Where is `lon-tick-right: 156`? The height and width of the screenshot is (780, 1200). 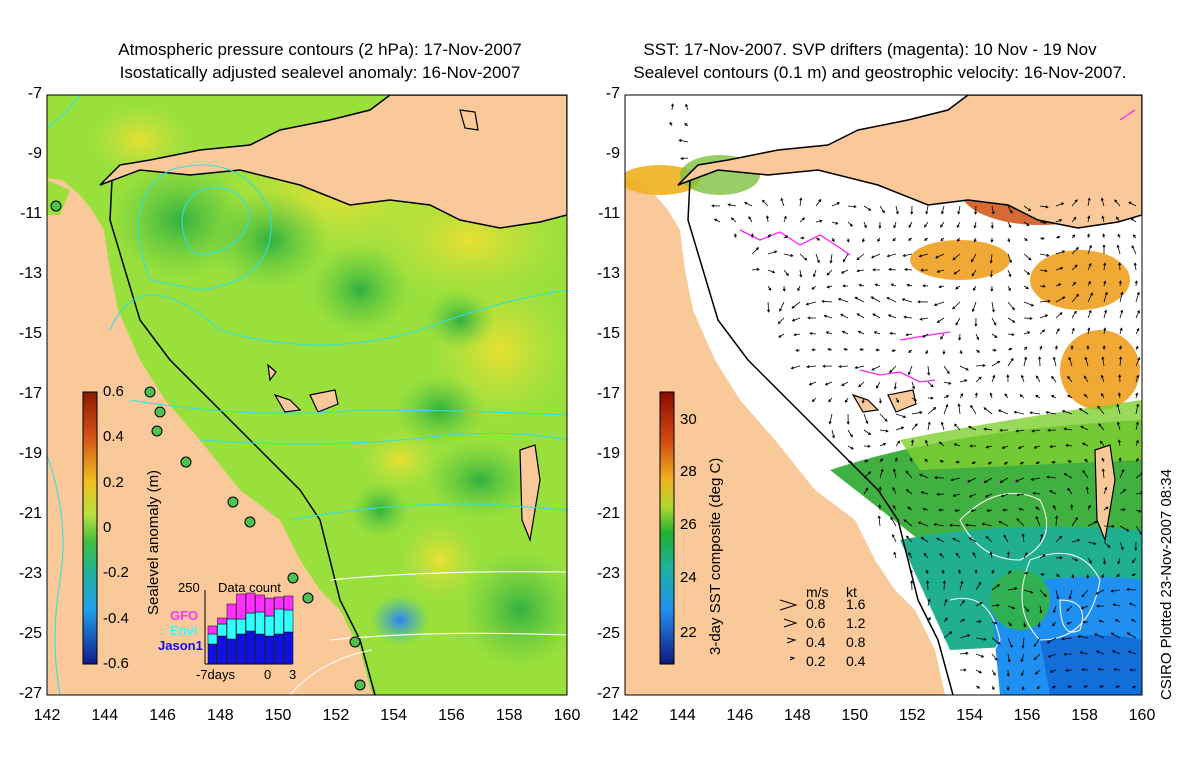
lon-tick-right: 156 is located at coordinates (1027, 715).